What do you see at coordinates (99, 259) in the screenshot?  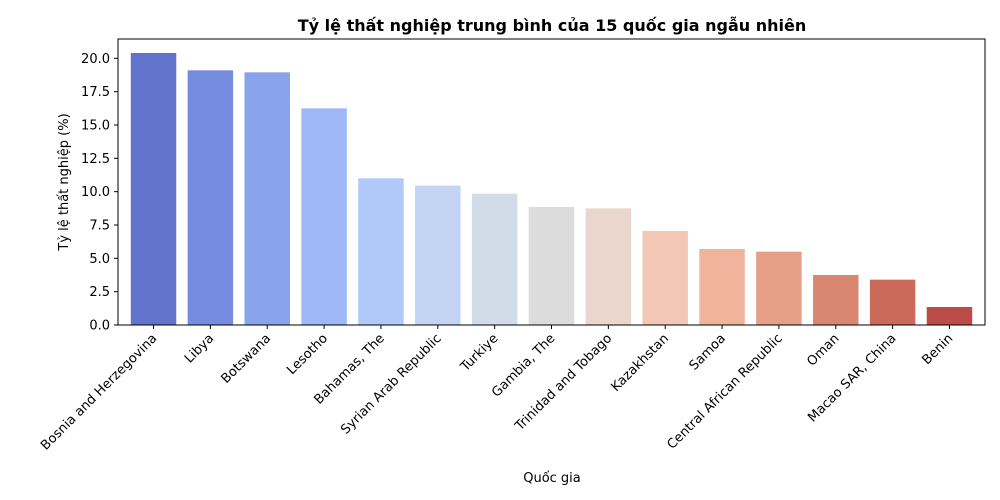 I see `y-tick-label: 5.0` at bounding box center [99, 259].